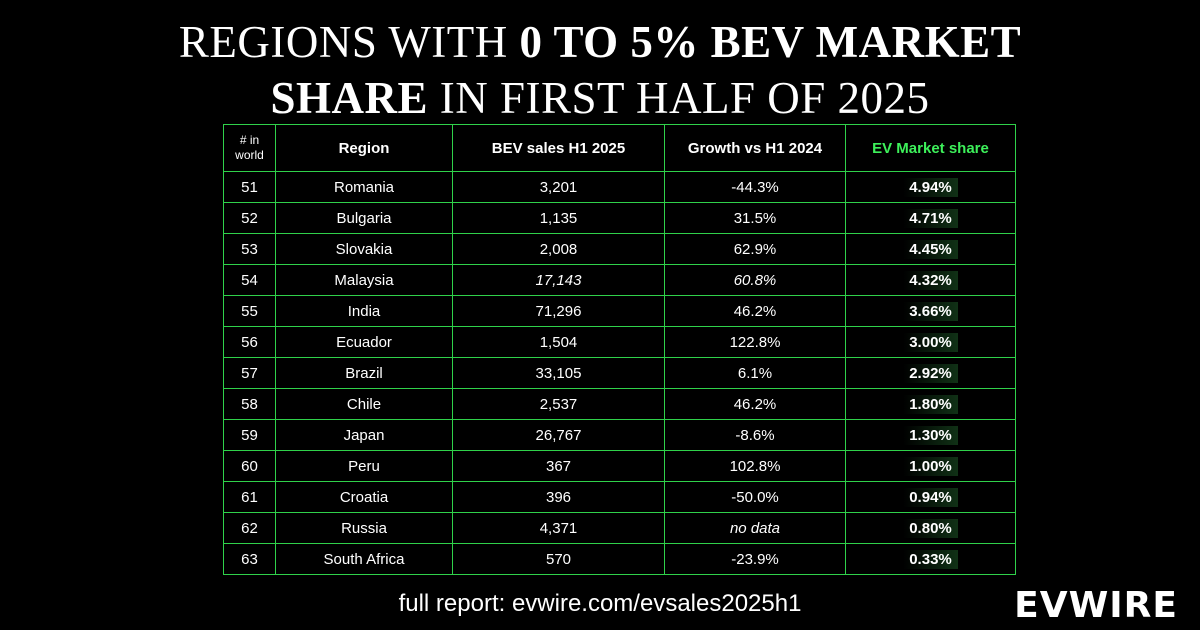  Describe the element at coordinates (249, 280) in the screenshot. I see `cell-rank: 54` at that location.